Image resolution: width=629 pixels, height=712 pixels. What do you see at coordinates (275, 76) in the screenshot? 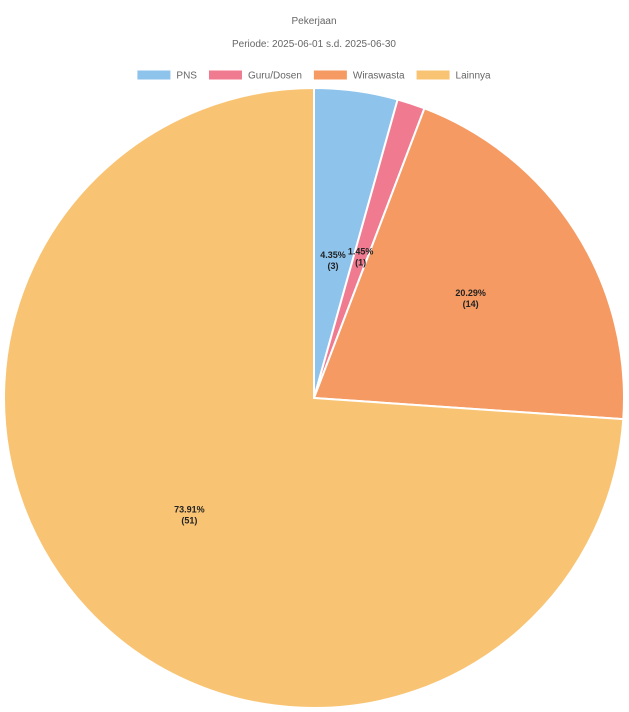
I see `legend-label: Guru/Dosen` at bounding box center [275, 76].